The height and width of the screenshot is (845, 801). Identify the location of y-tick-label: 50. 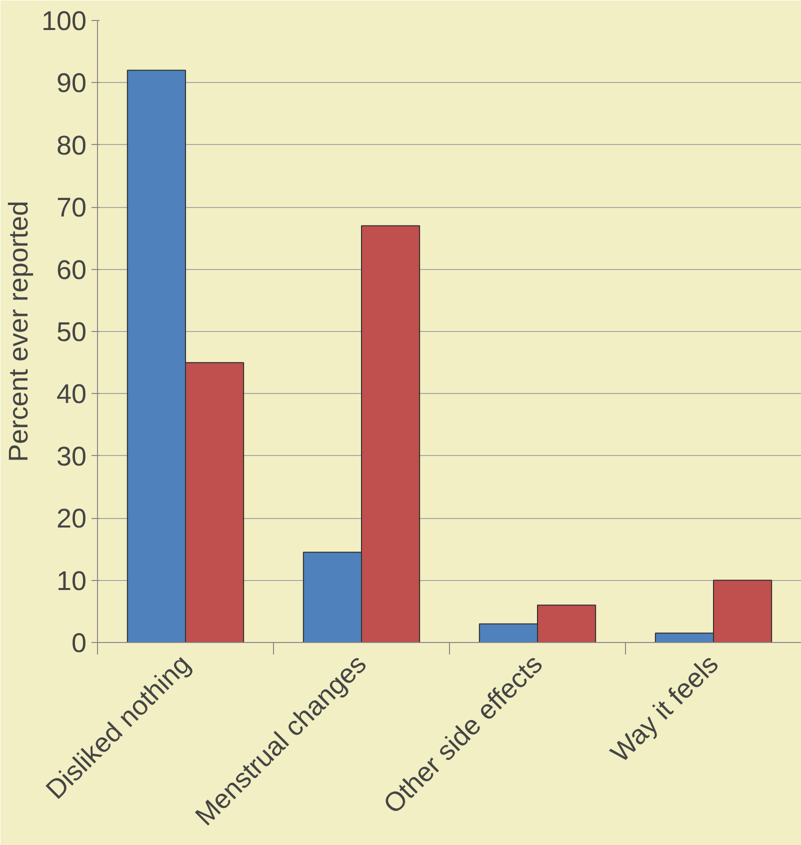
(71, 332).